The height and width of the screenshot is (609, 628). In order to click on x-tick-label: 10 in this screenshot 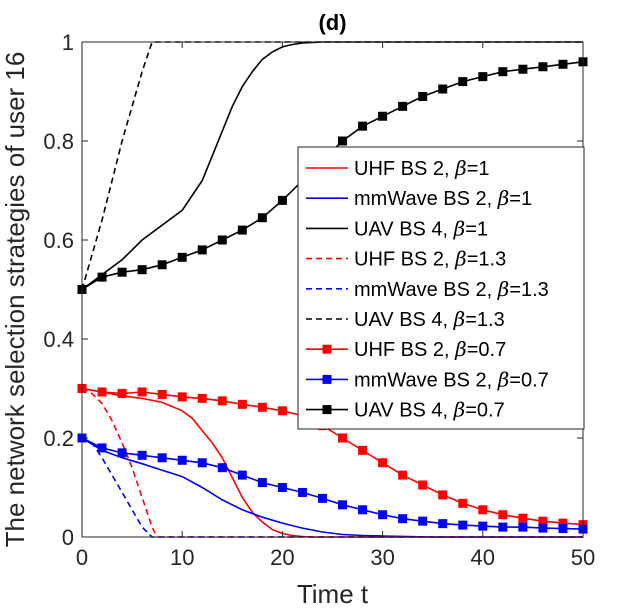, I will do `click(182, 557)`.